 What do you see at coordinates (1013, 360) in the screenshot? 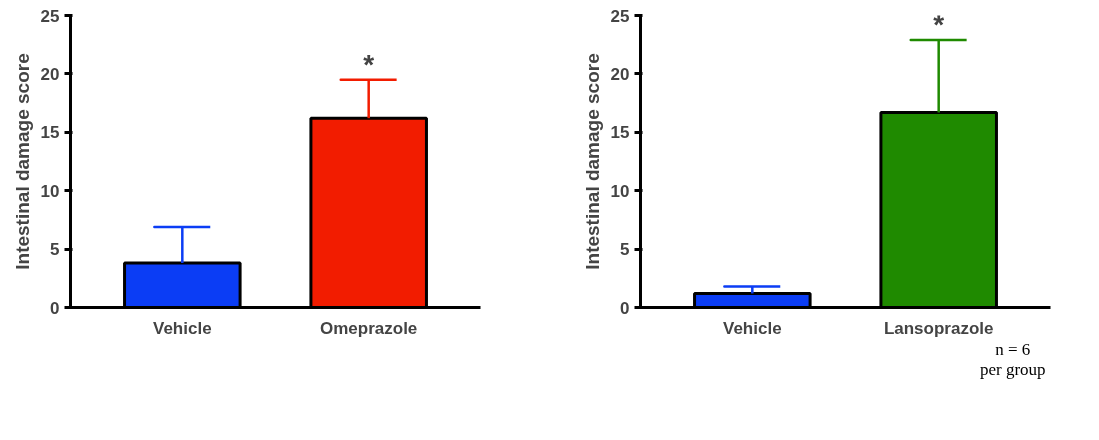
I see `text: n = 6 per group` at bounding box center [1013, 360].